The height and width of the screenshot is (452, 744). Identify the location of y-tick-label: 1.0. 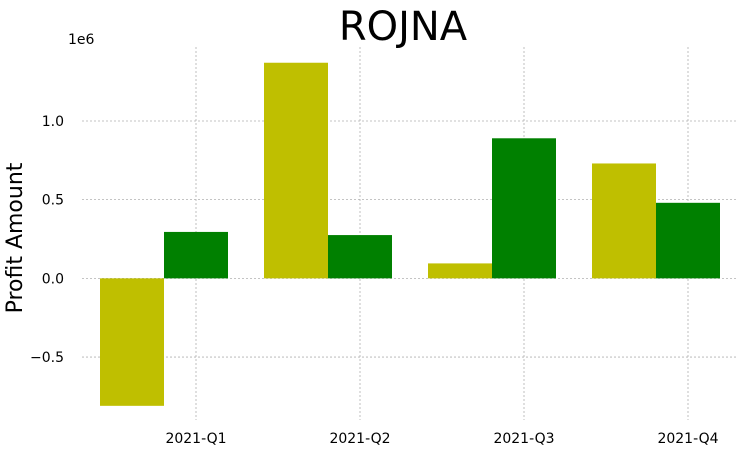
(53, 122).